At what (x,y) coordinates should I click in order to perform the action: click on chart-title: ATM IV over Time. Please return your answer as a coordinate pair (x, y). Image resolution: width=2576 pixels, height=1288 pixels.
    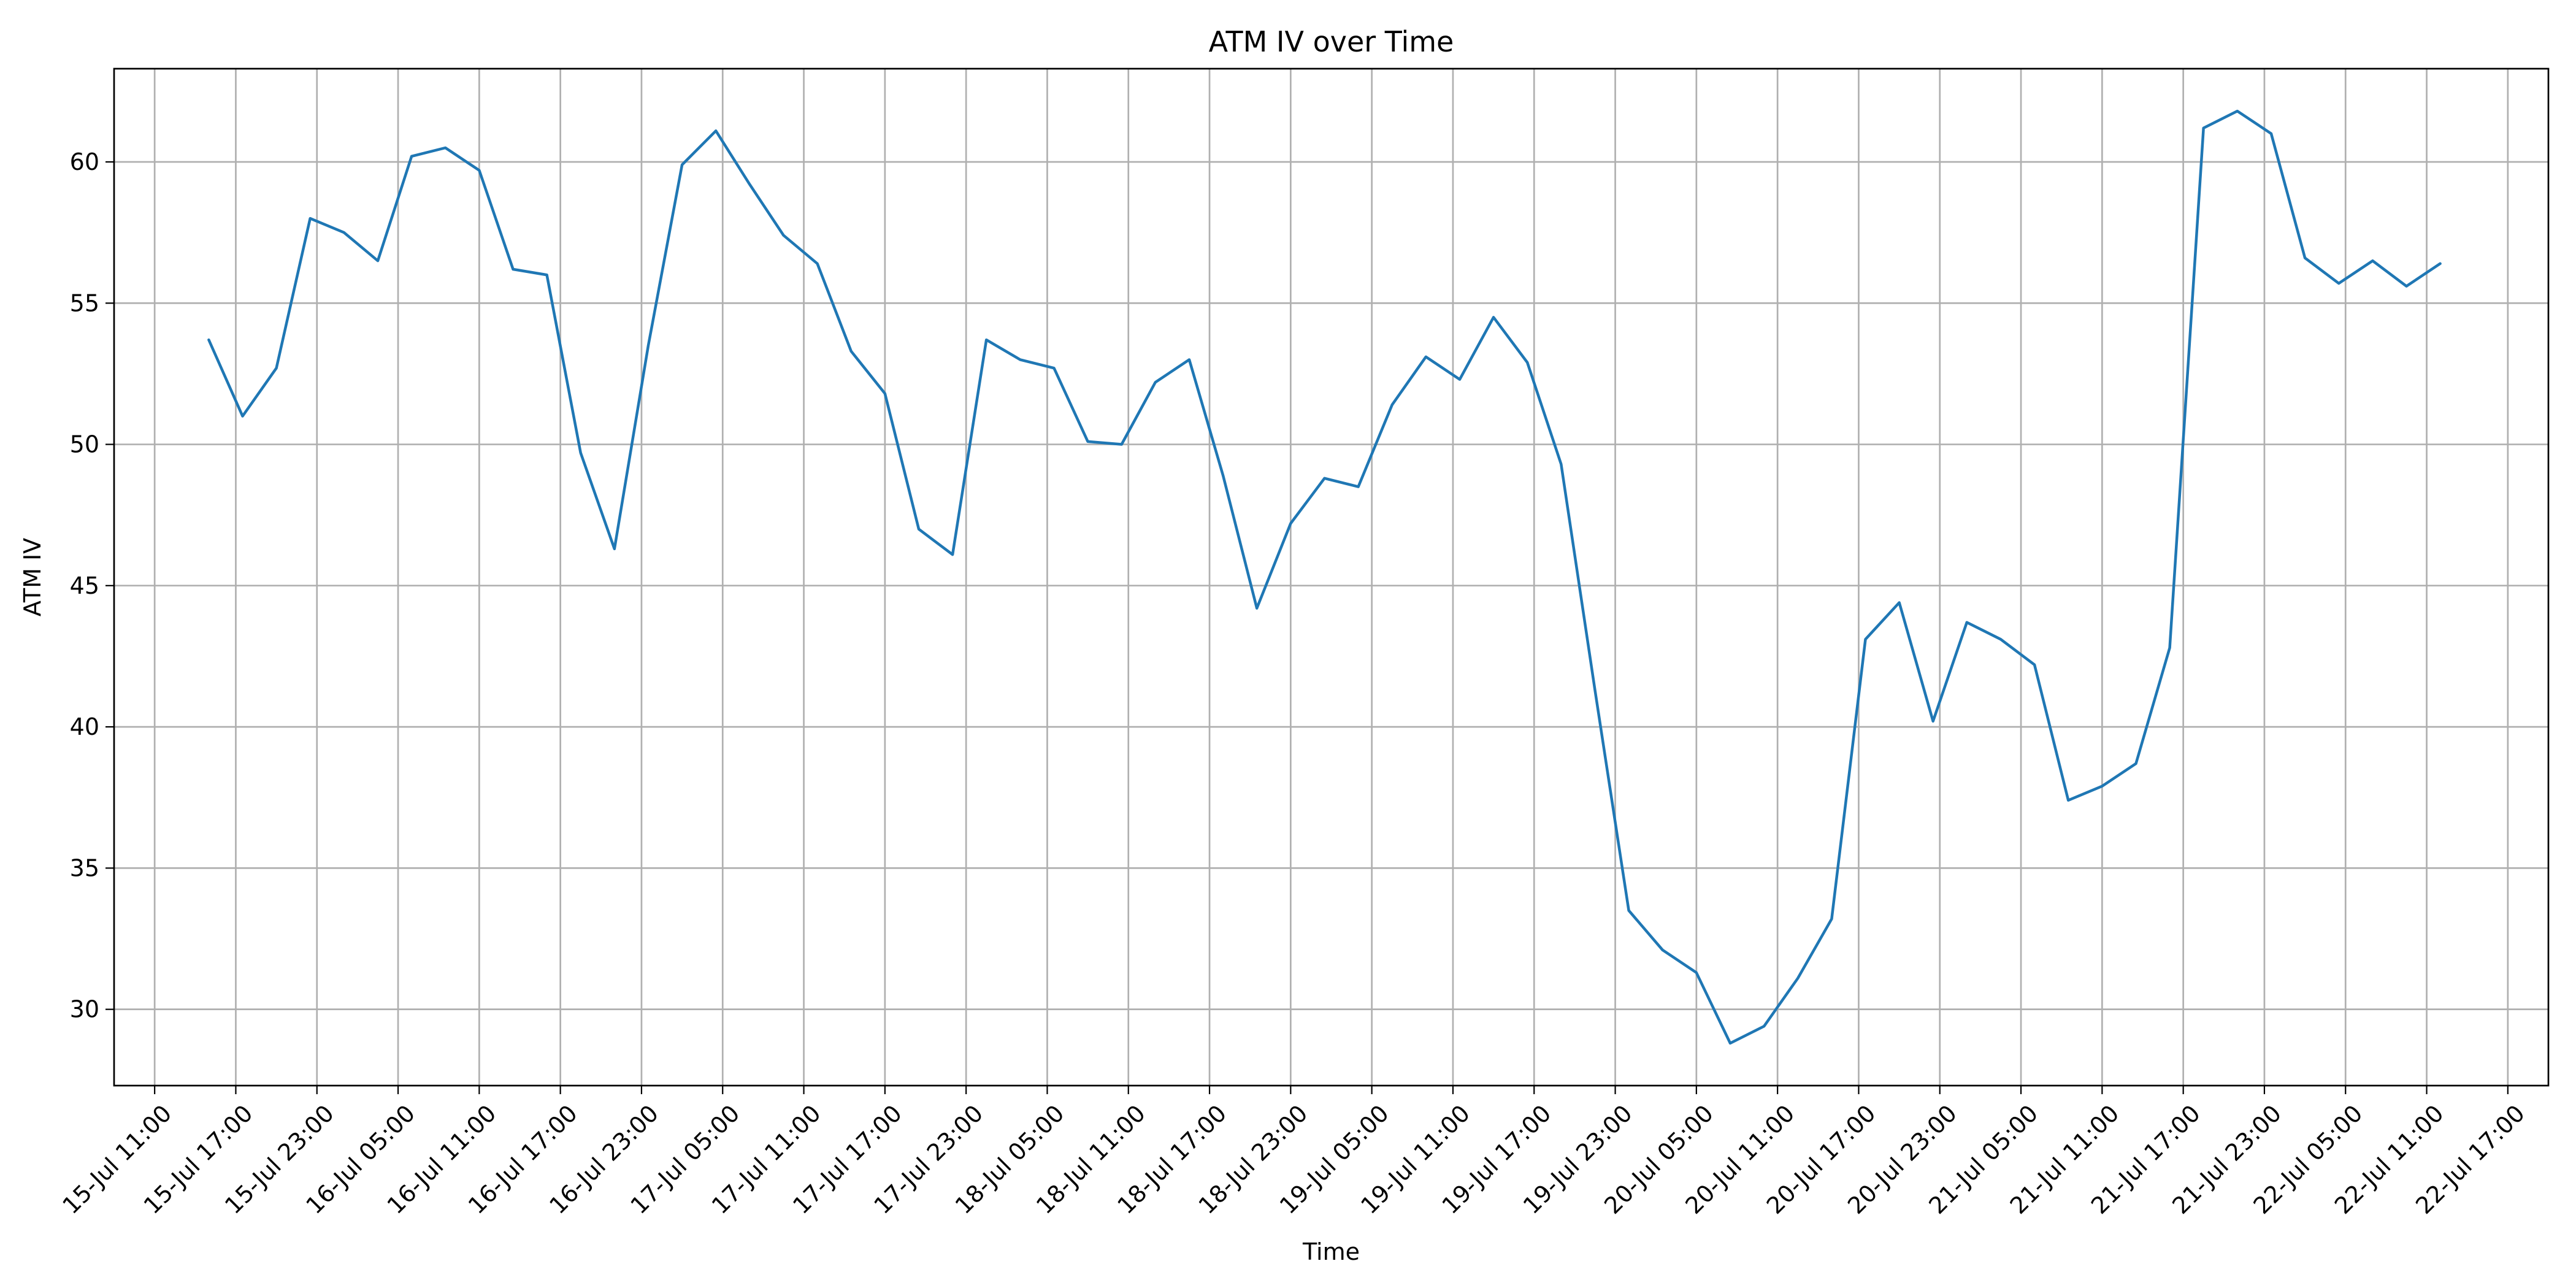
    Looking at the image, I should click on (1331, 41).